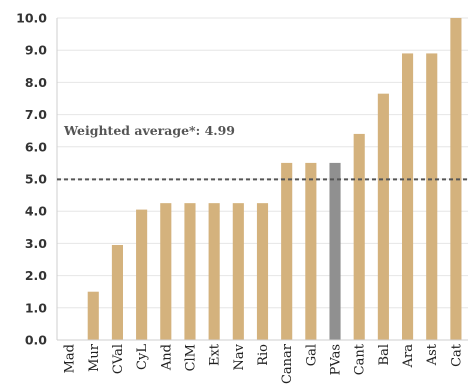 The image size is (468, 388). What do you see at coordinates (456, 179) in the screenshot?
I see `bar-cat` at bounding box center [456, 179].